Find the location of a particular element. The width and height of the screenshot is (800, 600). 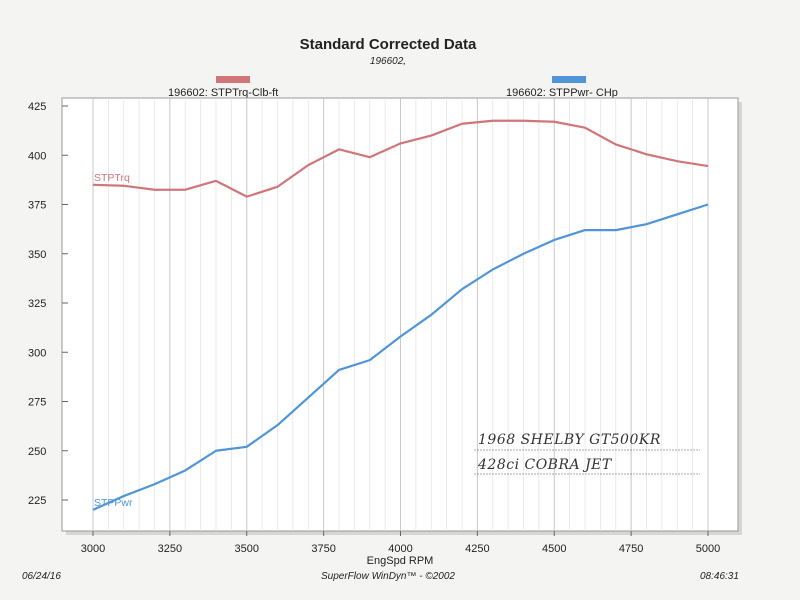

x-tick-label: 3500 is located at coordinates (247, 549).